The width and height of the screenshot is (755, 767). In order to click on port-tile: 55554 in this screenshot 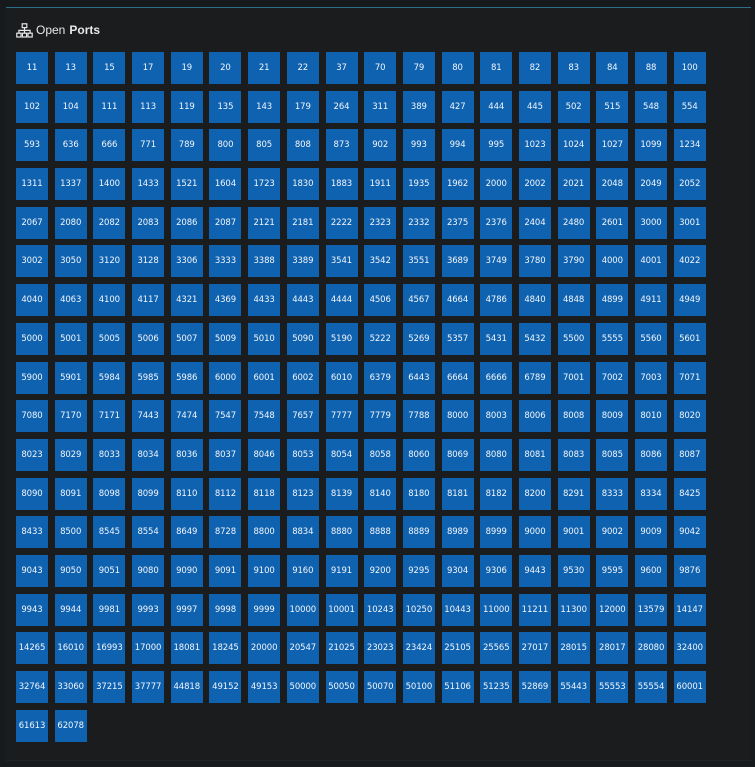, I will do `click(651, 687)`.